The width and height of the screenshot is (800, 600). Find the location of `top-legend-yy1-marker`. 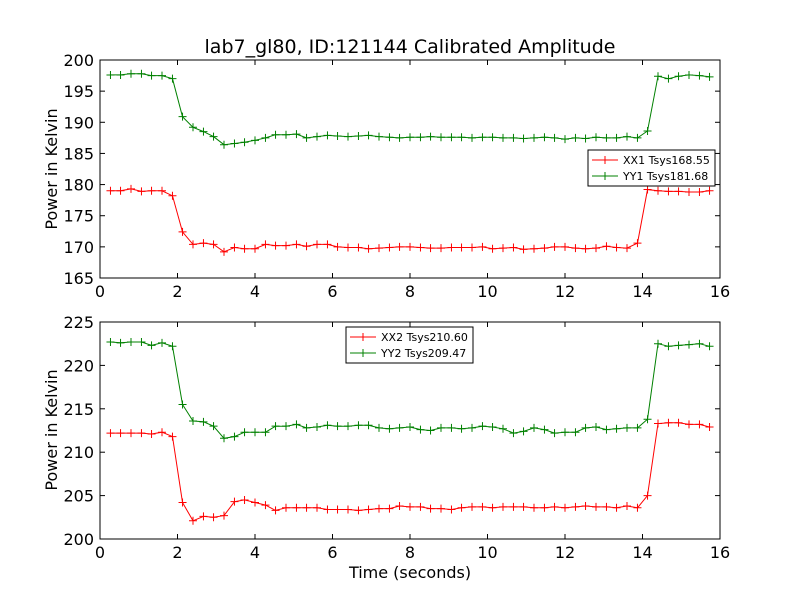

top-legend-yy1-marker is located at coordinates (605, 176).